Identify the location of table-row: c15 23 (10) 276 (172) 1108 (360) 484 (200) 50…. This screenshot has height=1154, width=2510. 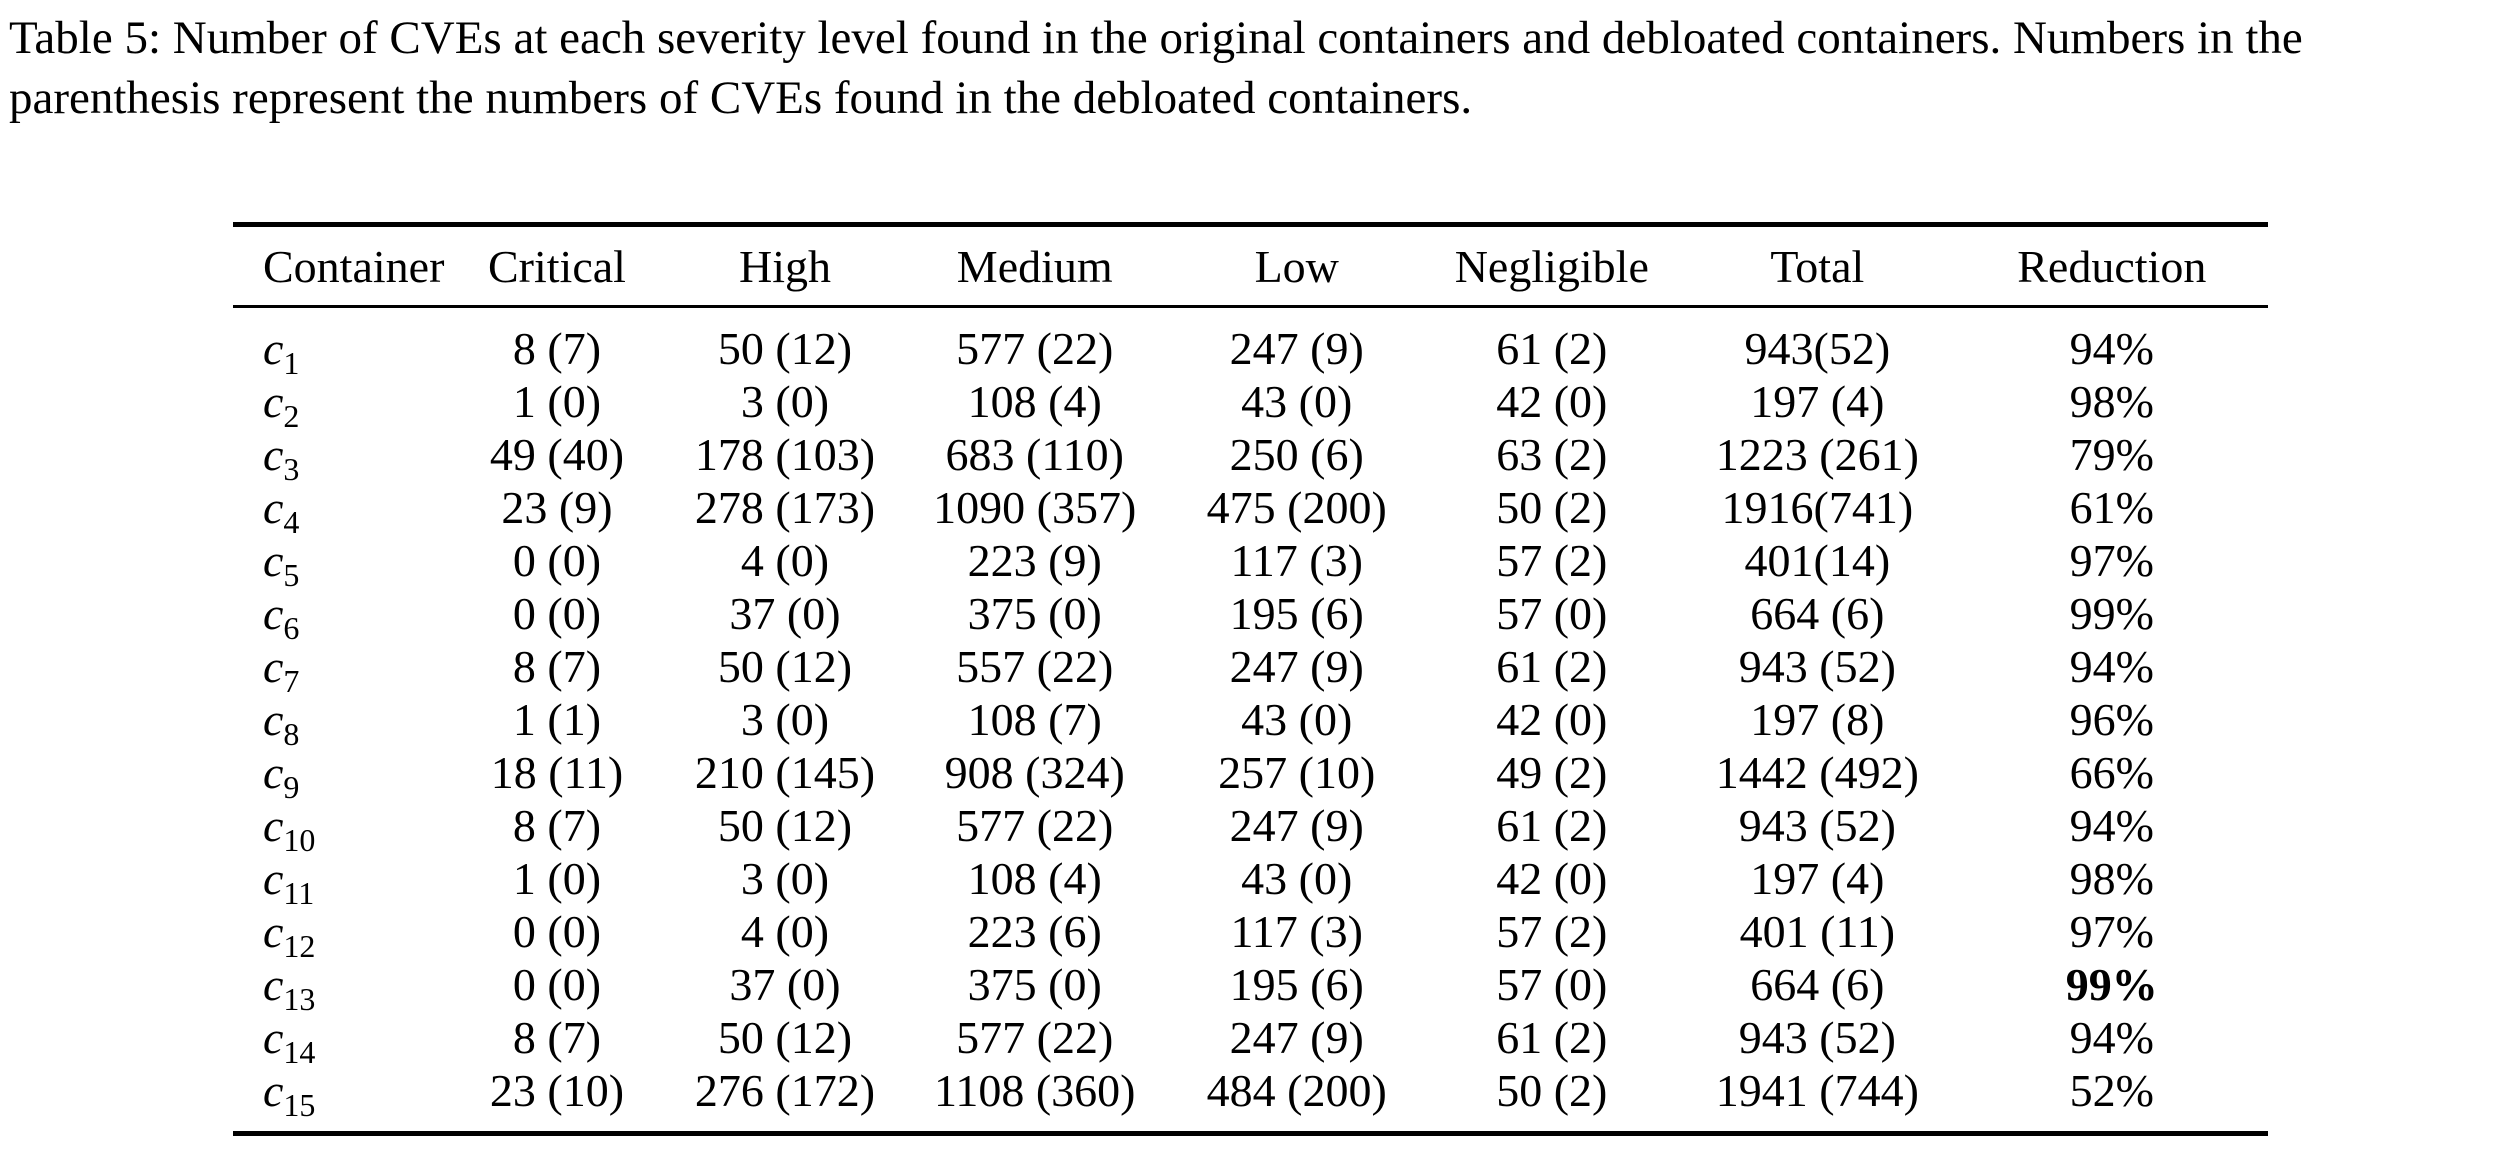
(1250, 1099).